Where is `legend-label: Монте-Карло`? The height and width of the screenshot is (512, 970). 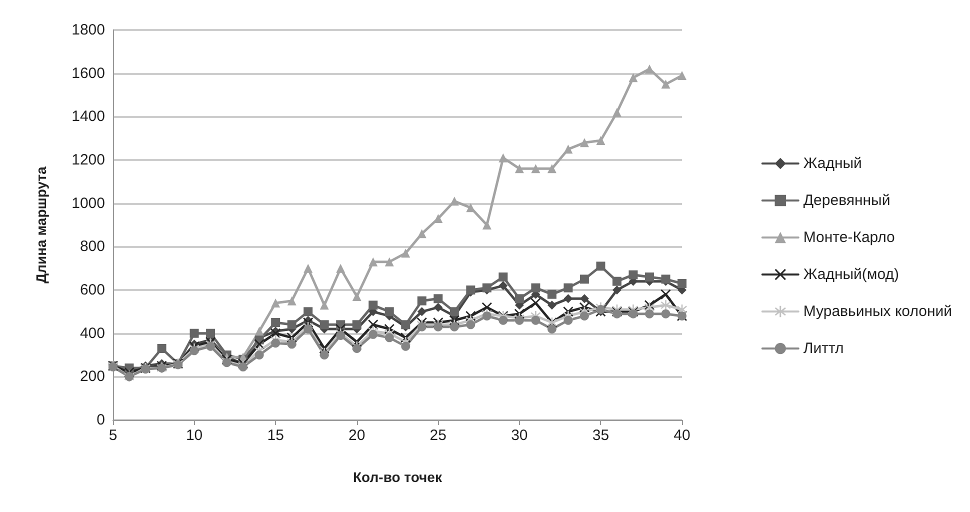
legend-label: Монте-Карло is located at coordinates (849, 237).